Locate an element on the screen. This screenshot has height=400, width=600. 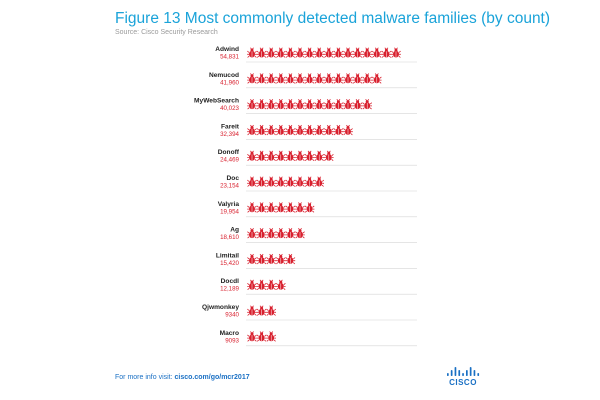
category-label: Macro is located at coordinates (229, 333).